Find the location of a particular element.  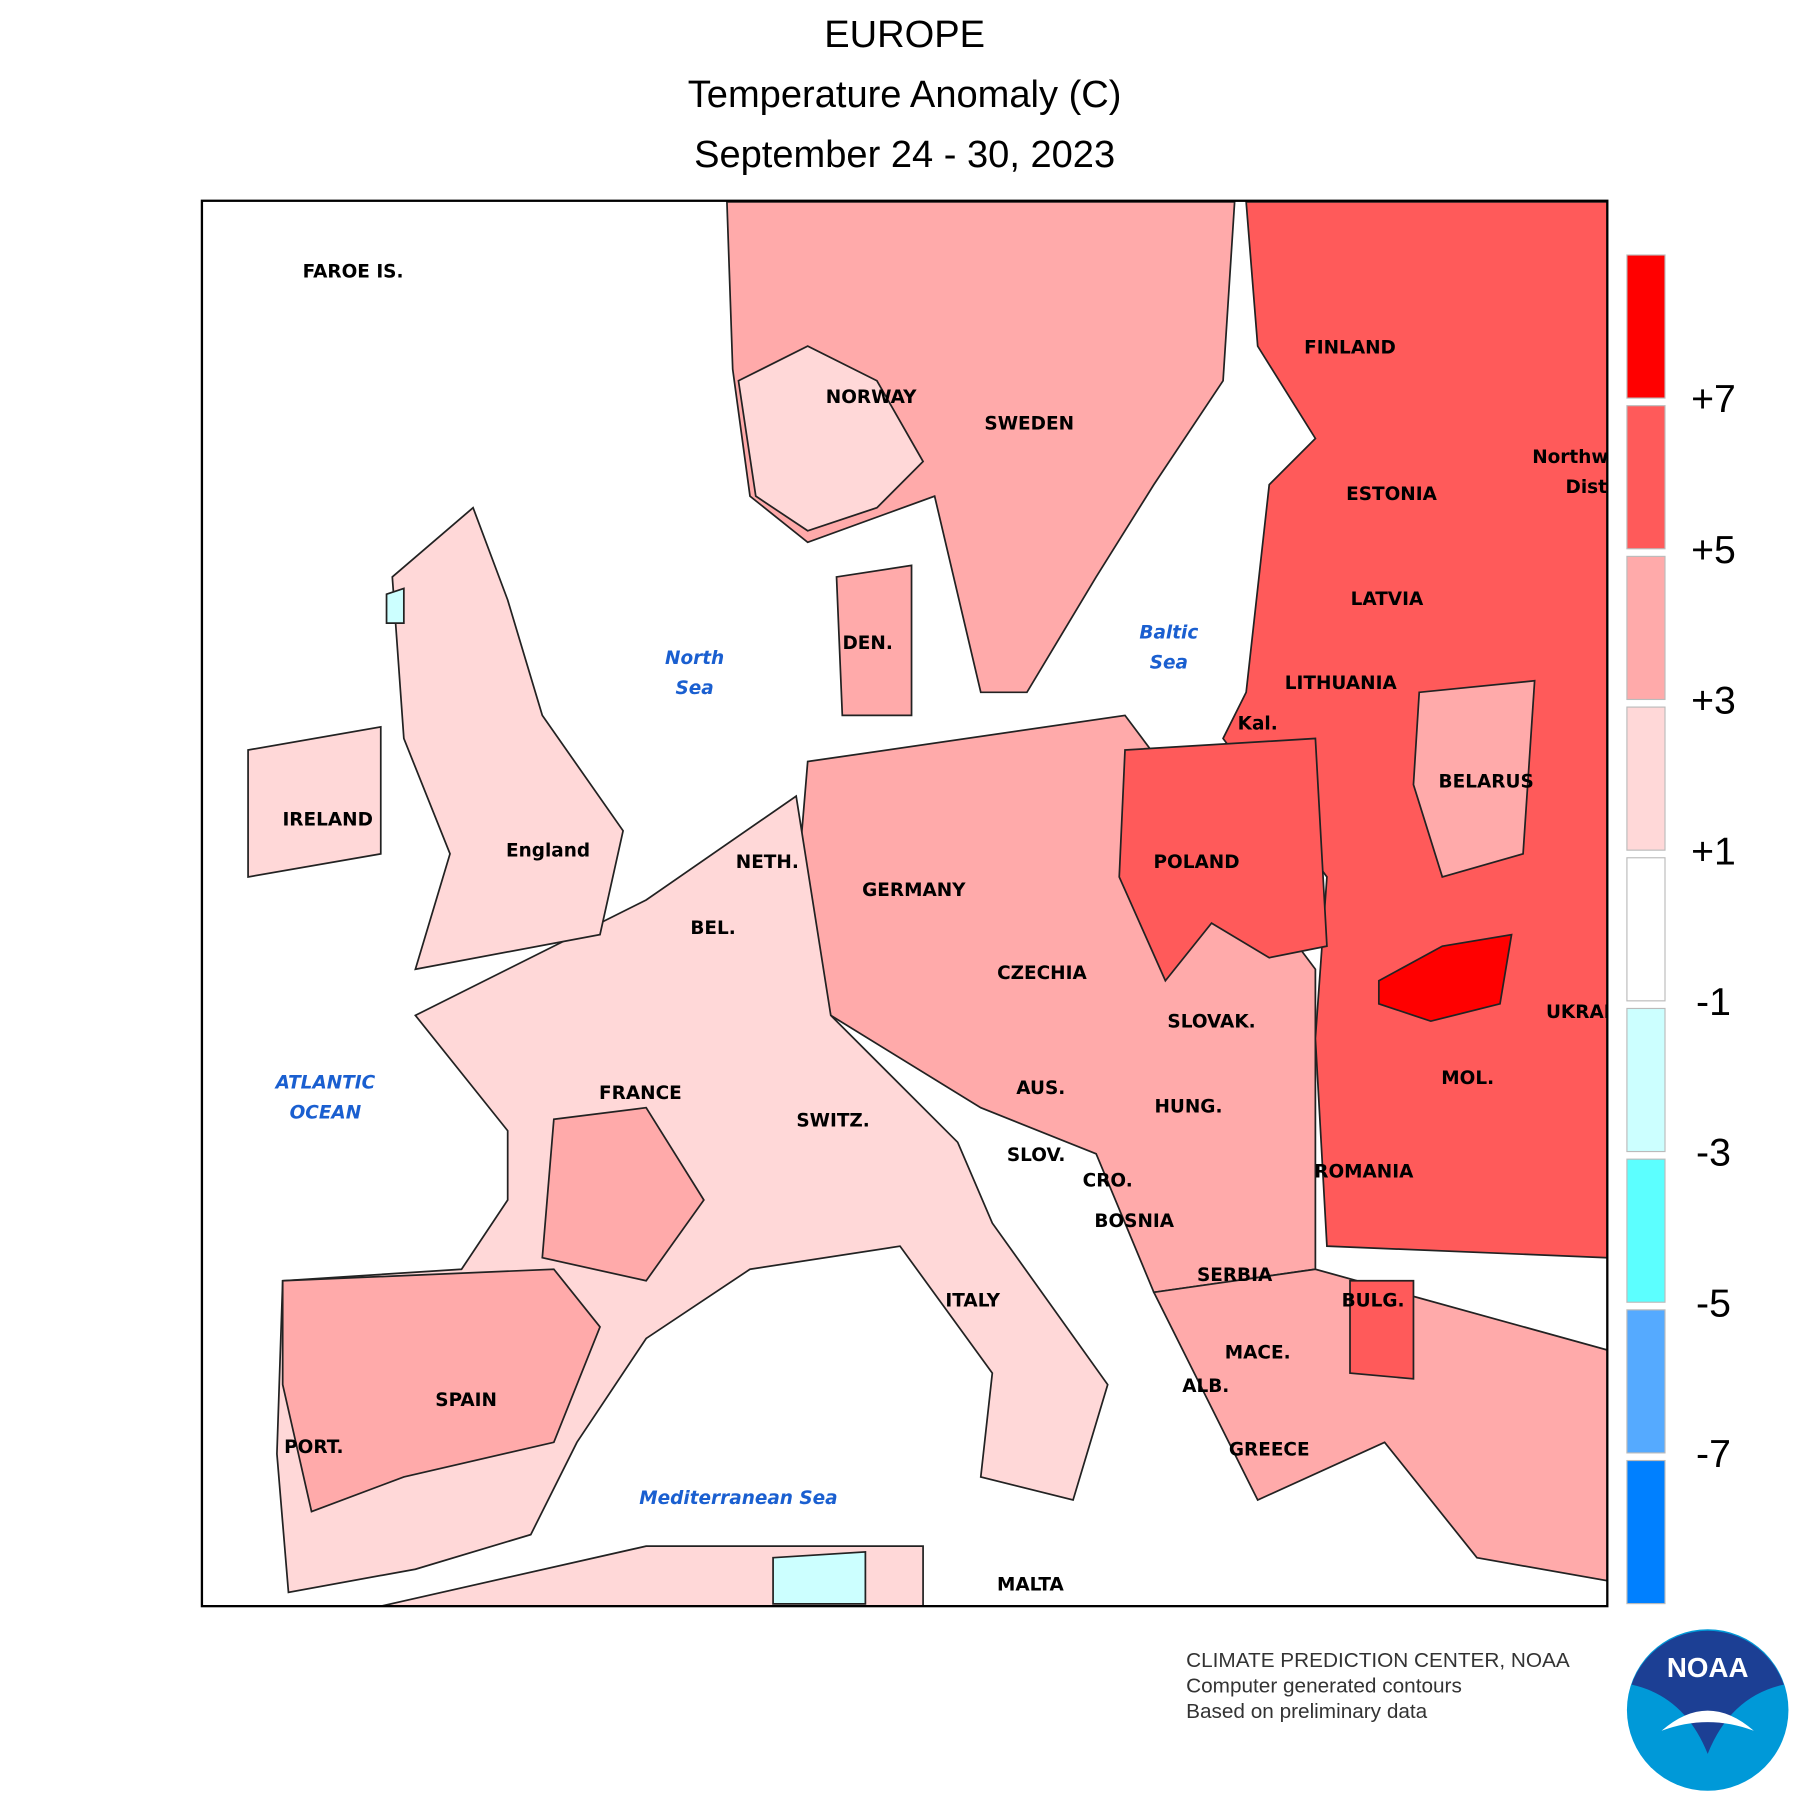

country-label: LATVIA is located at coordinates (1387, 599).